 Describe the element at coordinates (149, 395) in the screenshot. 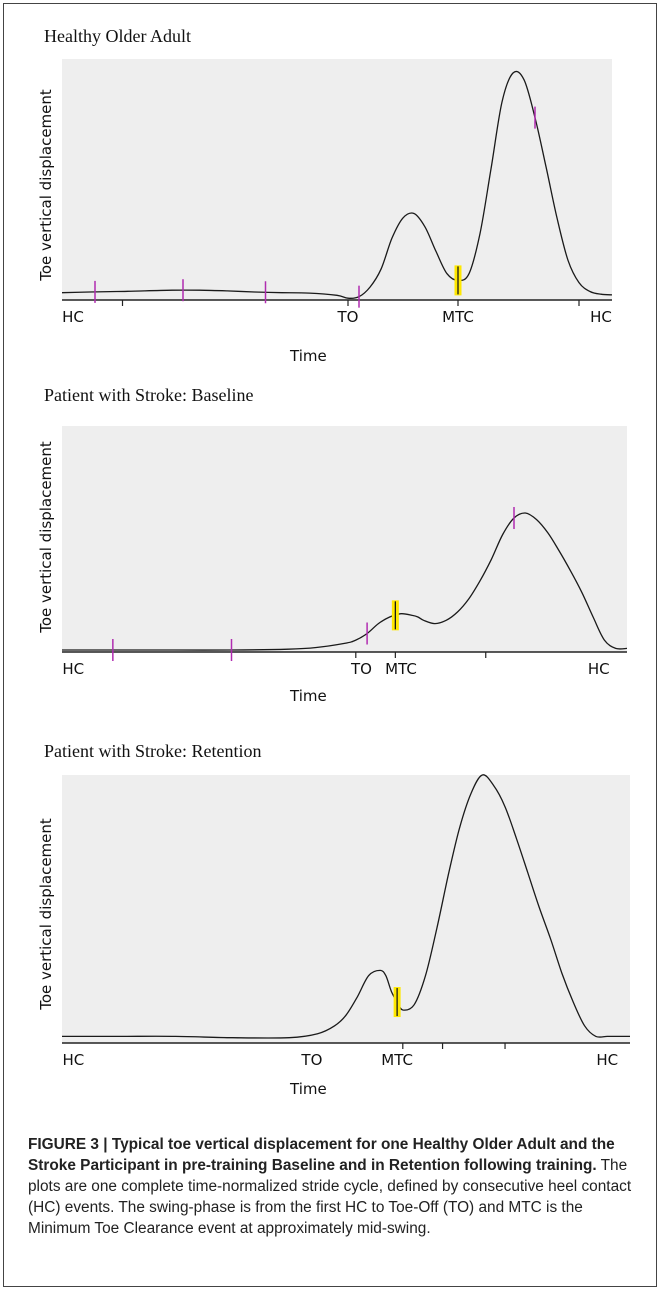

I see `panel-2-title: Patient with Stroke: Baseline` at that location.